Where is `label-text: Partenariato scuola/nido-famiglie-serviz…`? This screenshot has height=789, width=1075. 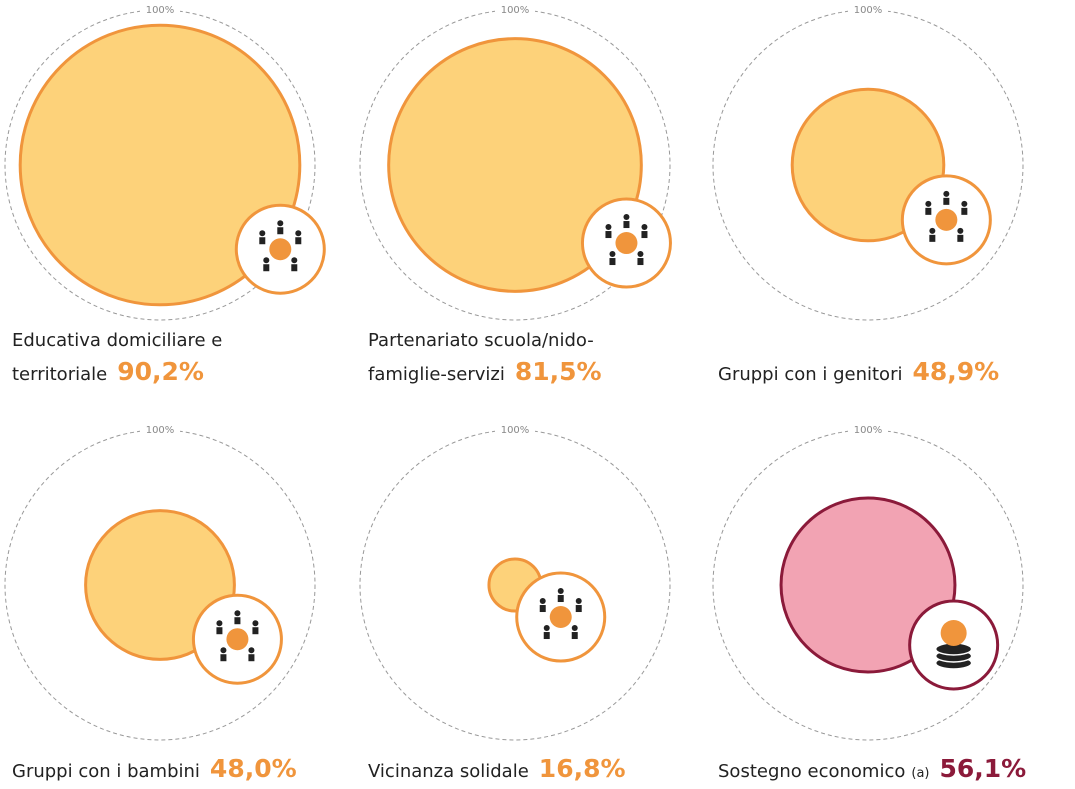 label-text: Partenariato scuola/nido-famiglie-serviz… is located at coordinates (508, 359).